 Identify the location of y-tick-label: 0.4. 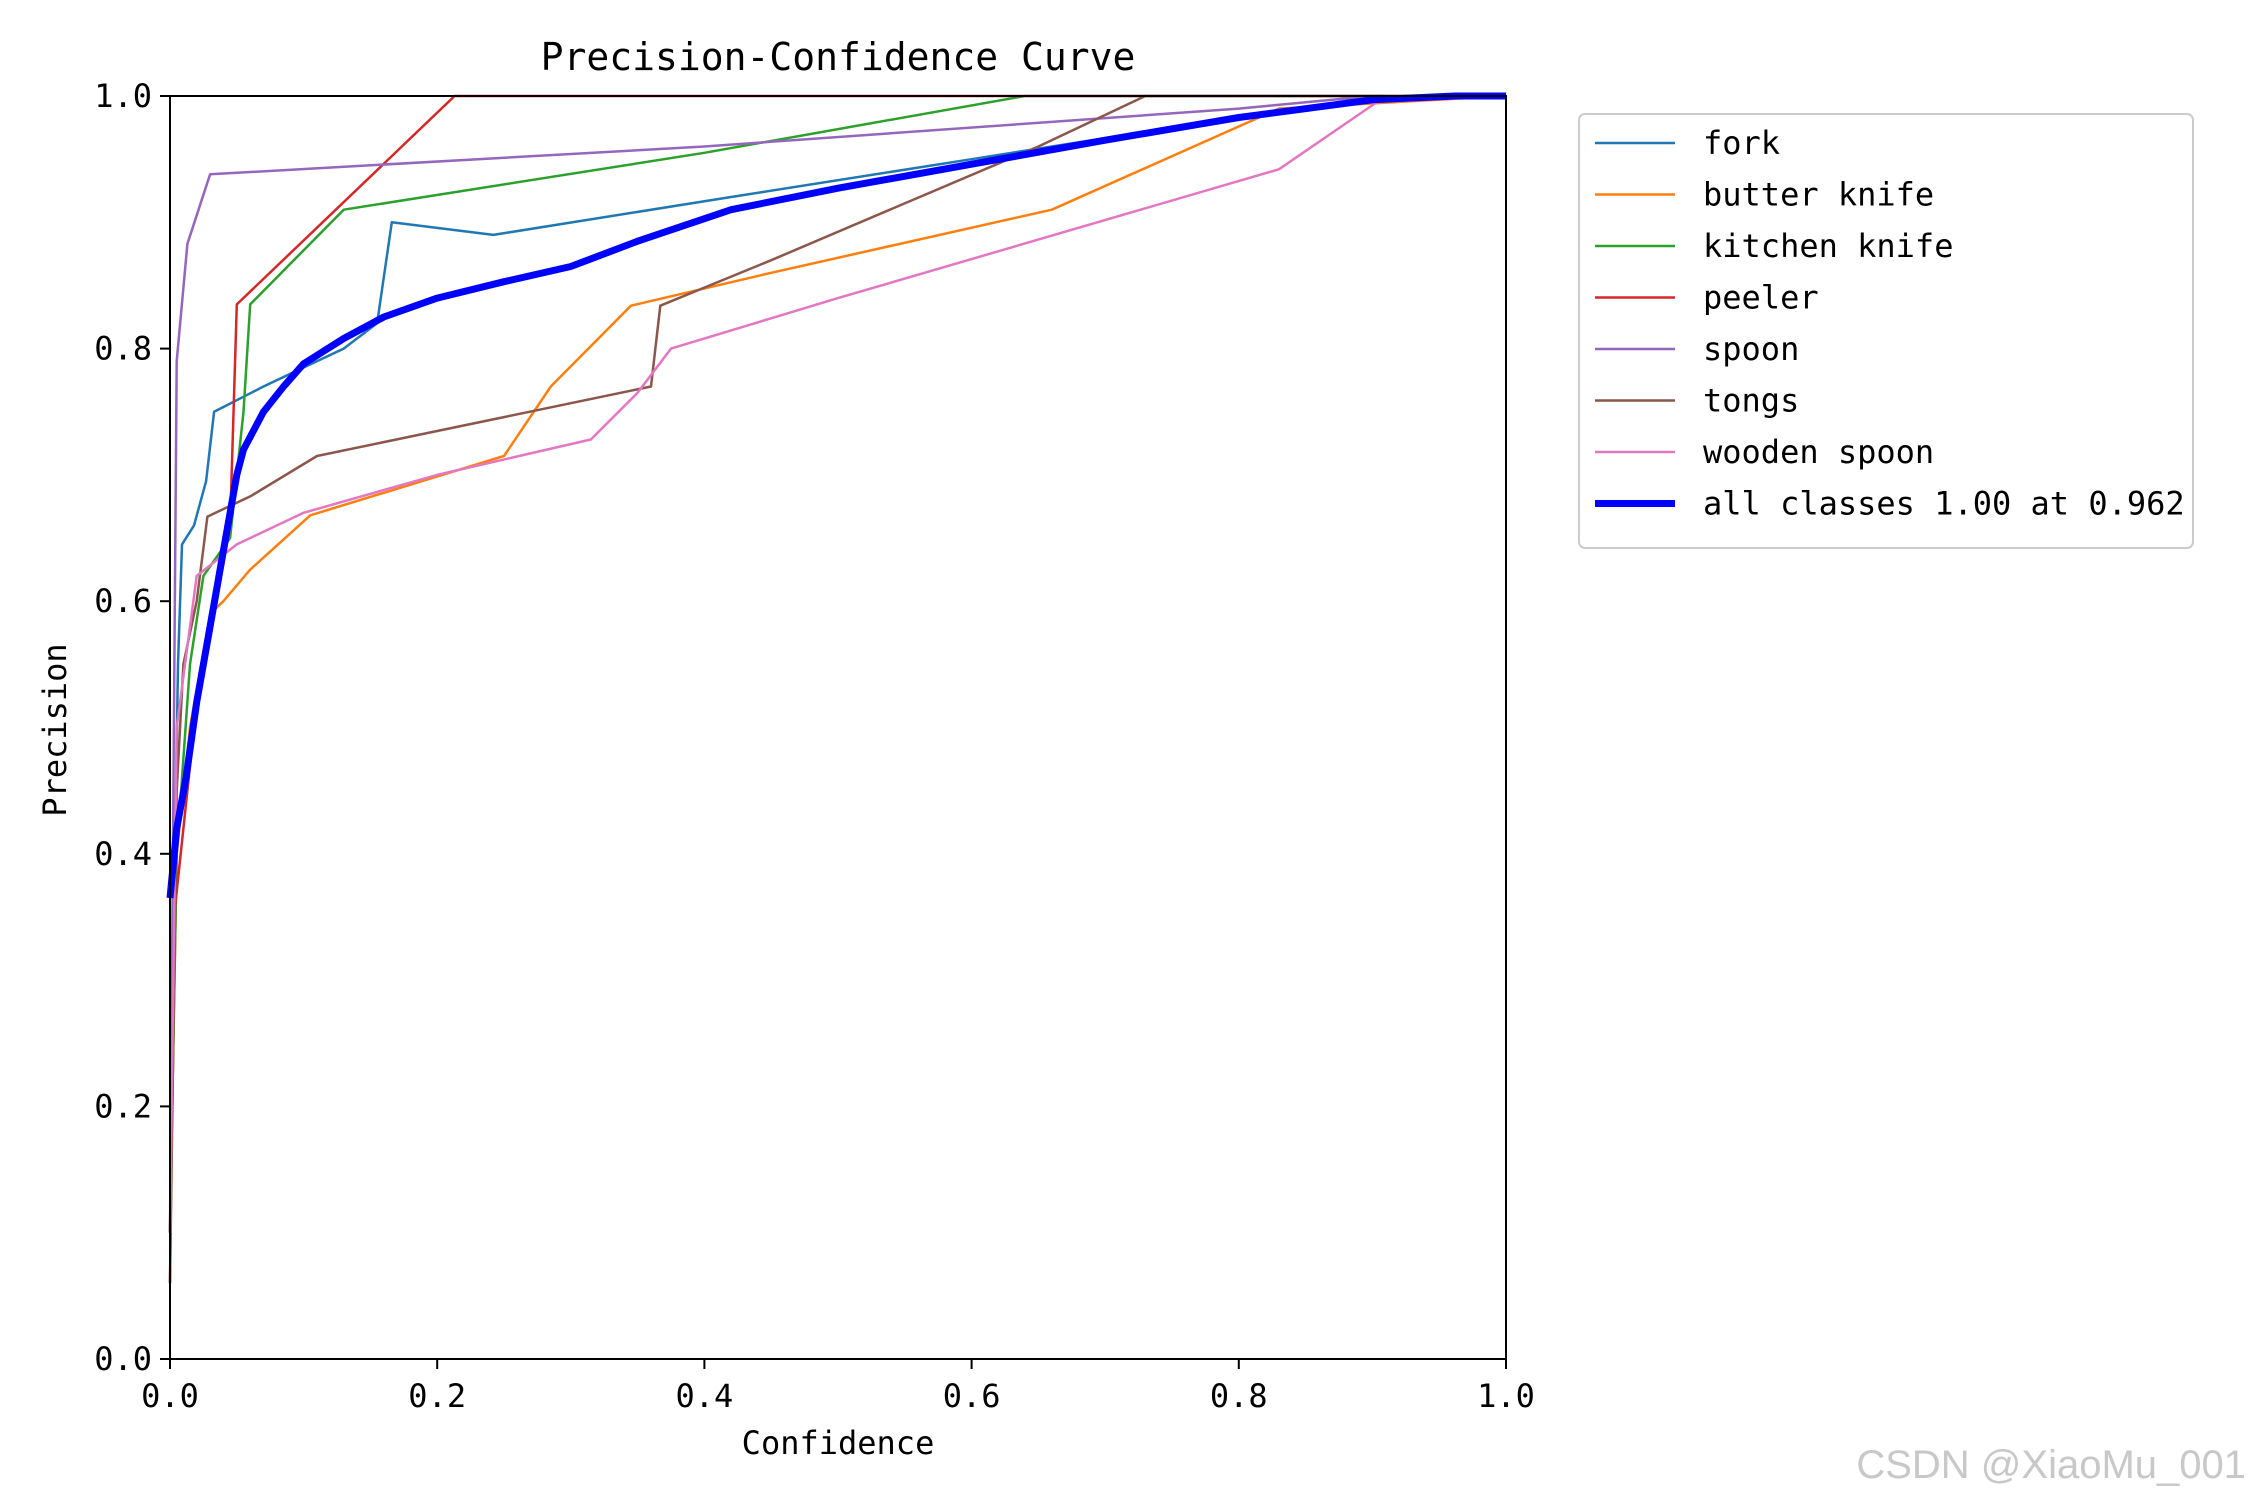
(123, 854).